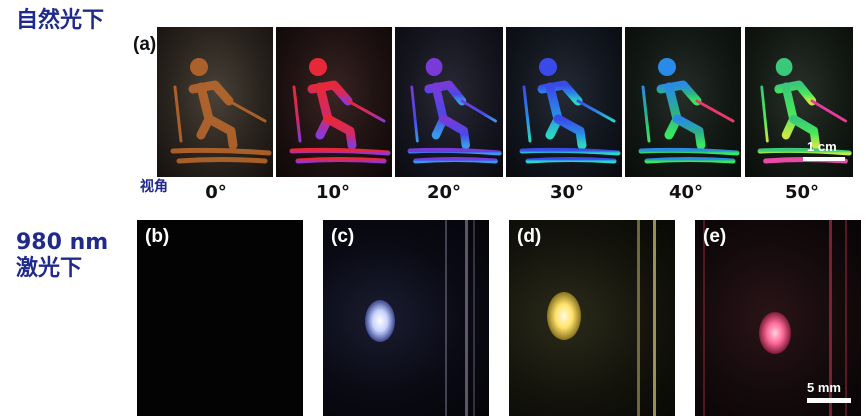 The height and width of the screenshot is (418, 868). What do you see at coordinates (343, 236) in the screenshot?
I see `panel-c-label: (c)` at bounding box center [343, 236].